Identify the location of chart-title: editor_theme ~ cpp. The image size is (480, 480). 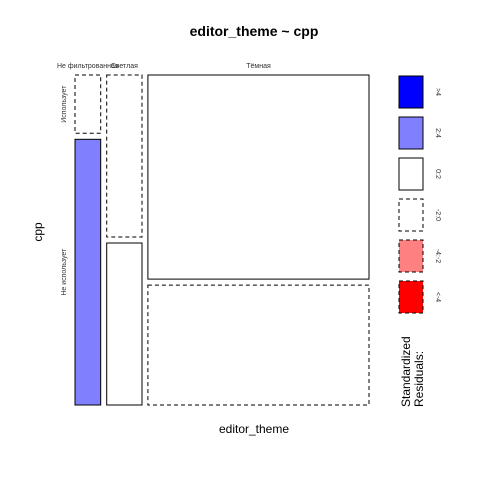
(254, 31).